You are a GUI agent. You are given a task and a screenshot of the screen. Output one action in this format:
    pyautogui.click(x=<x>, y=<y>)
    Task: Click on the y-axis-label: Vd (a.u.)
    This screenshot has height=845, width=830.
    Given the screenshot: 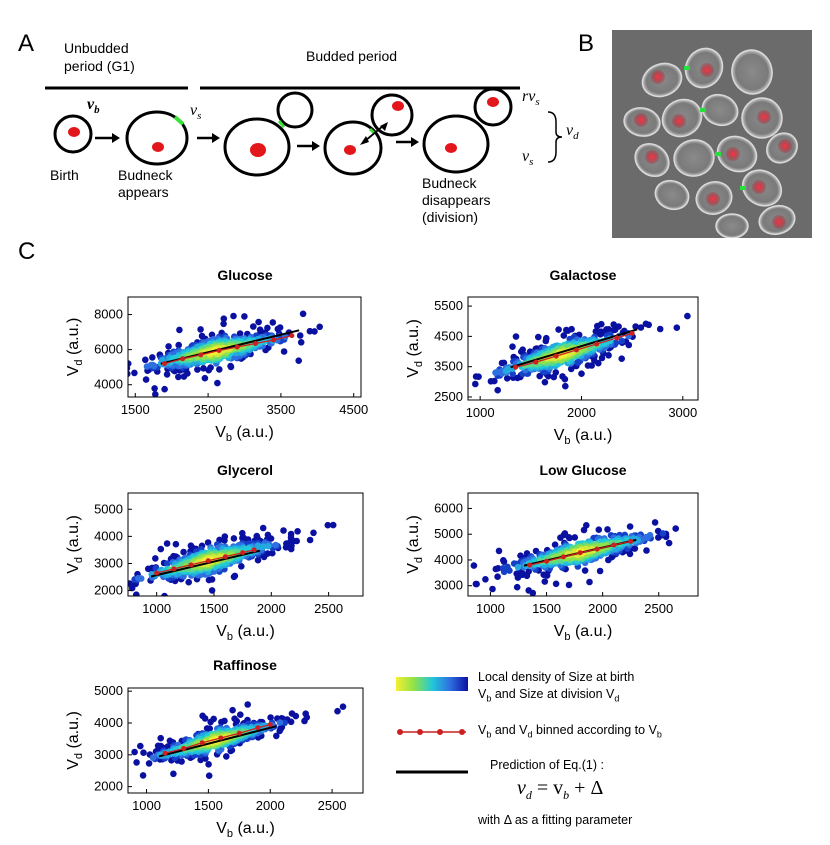 What is the action you would take?
    pyautogui.click(x=75, y=347)
    